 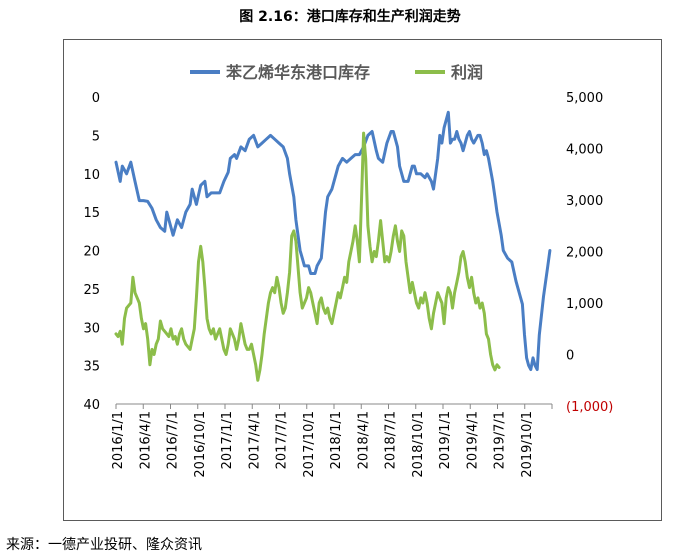 What do you see at coordinates (200, 444) in the screenshot?
I see `x-tick-label: 2016/10/1` at bounding box center [200, 444].